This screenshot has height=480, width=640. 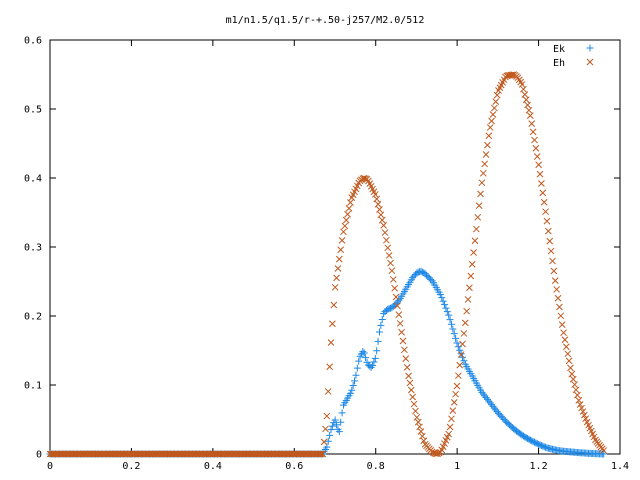 What do you see at coordinates (33, 317) in the screenshot?
I see `y-tick-label: 0.2` at bounding box center [33, 317].